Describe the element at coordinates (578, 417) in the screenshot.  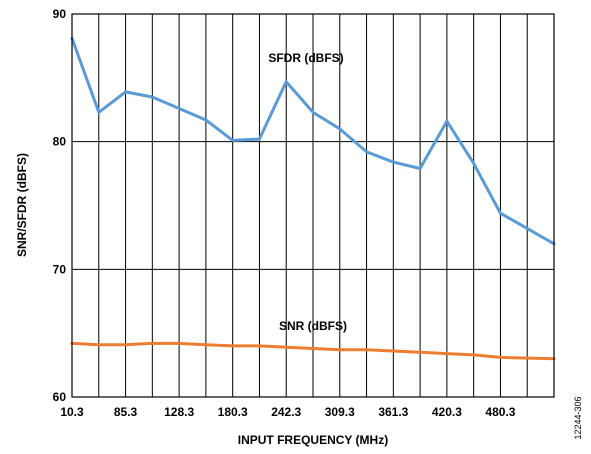
I see `figure-id: 12244-306` at that location.